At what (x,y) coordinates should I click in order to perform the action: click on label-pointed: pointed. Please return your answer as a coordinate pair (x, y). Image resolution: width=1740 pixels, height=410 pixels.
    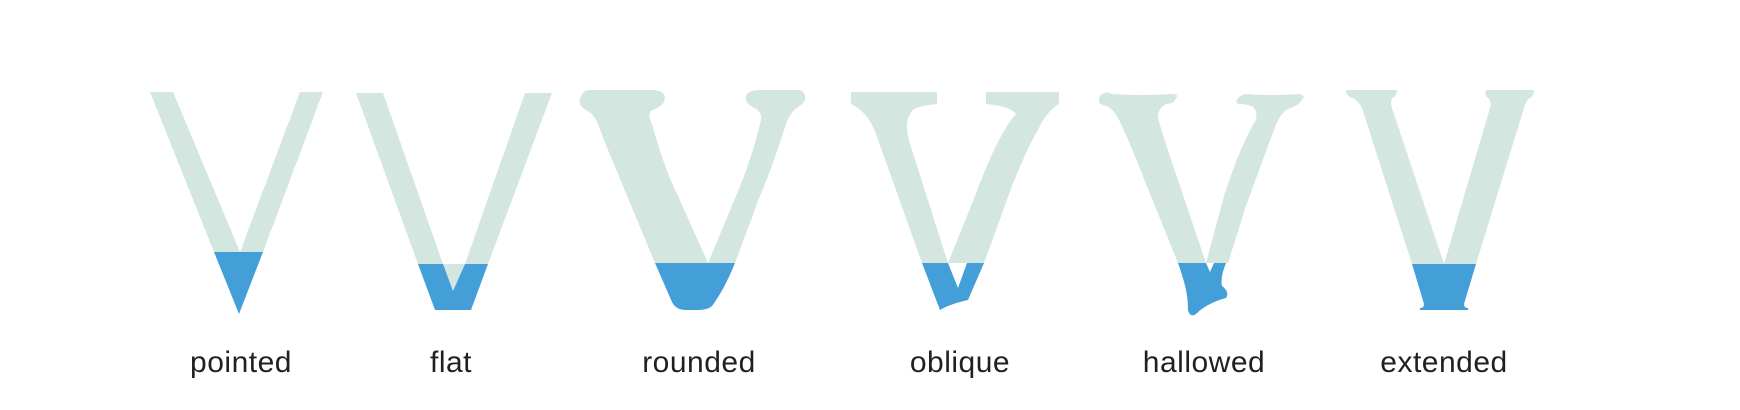
    Looking at the image, I should click on (241, 362).